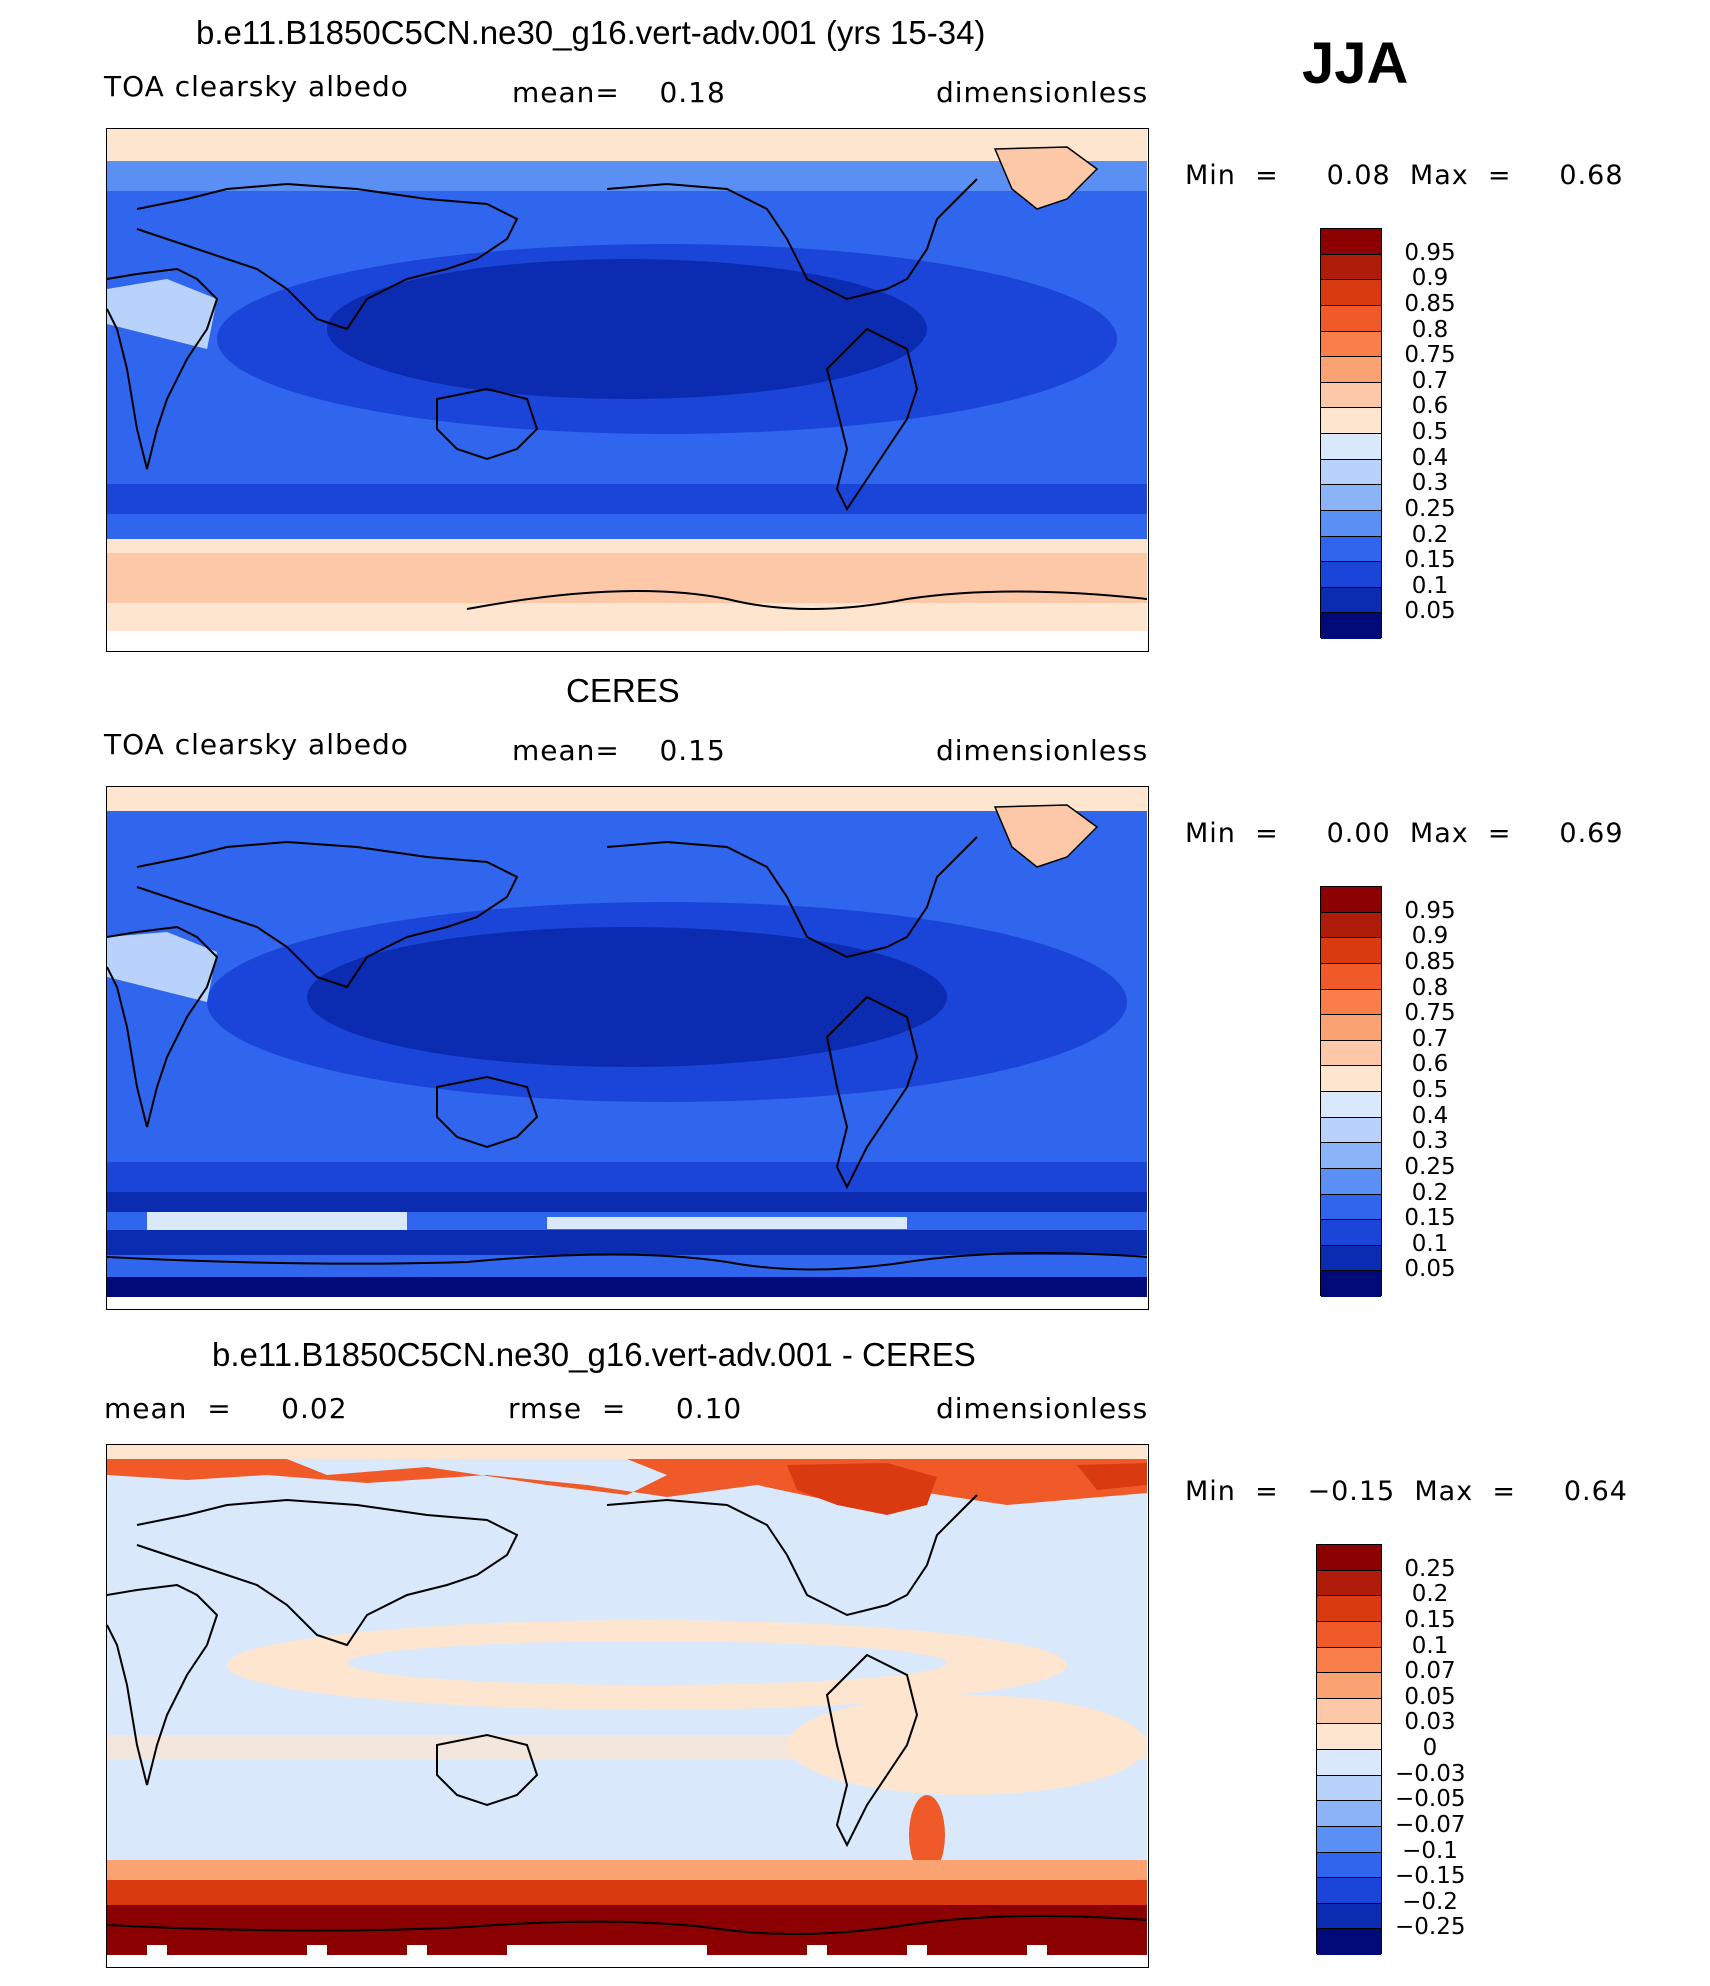  Describe the element at coordinates (1430, 1090) in the screenshot. I see `colorbar-tick-label: 0.5` at that location.